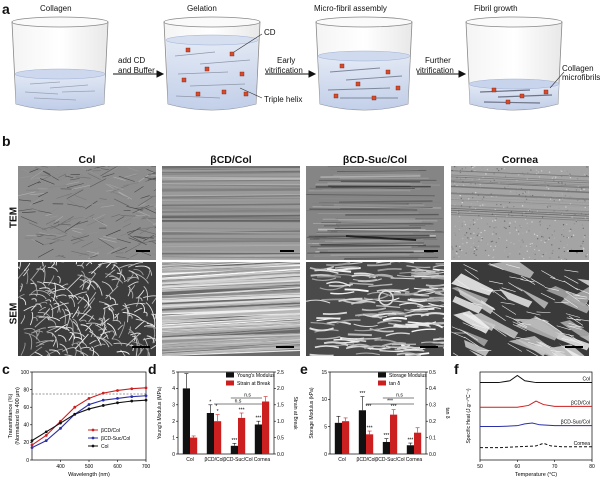  What do you see at coordinates (262, 460) in the screenshot?
I see `x-tick-label: Cornea` at bounding box center [262, 460].